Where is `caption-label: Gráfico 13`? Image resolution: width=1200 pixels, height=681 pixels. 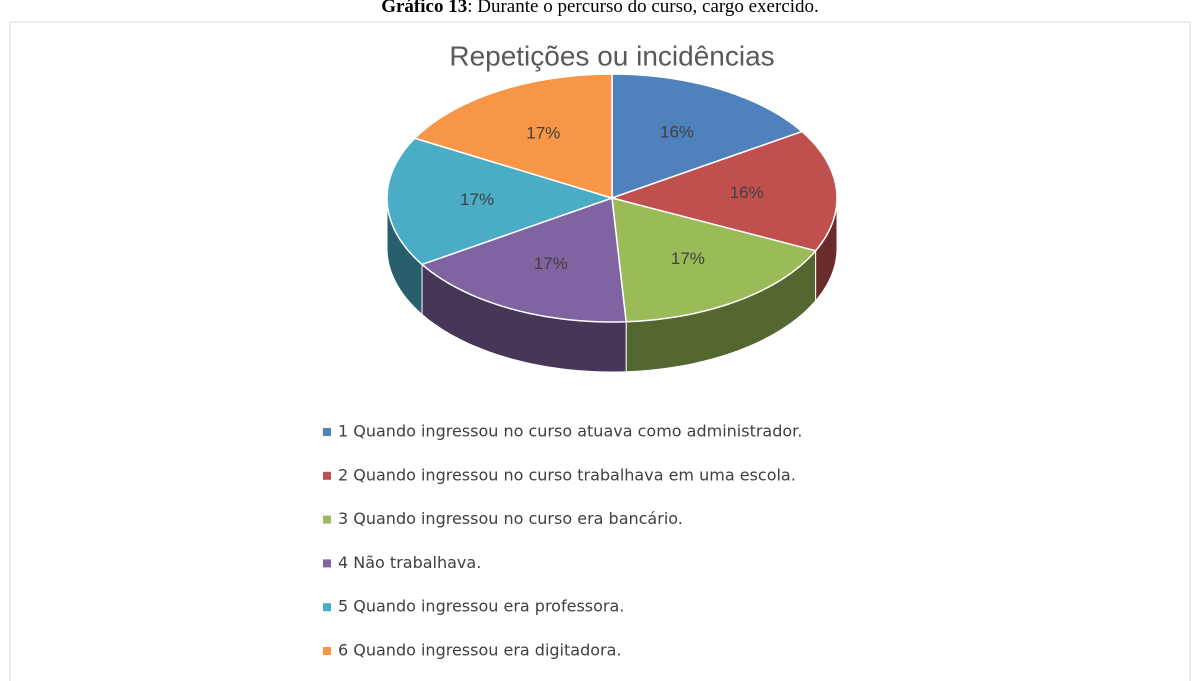 caption-label: Gráfico 13 is located at coordinates (424, 8).